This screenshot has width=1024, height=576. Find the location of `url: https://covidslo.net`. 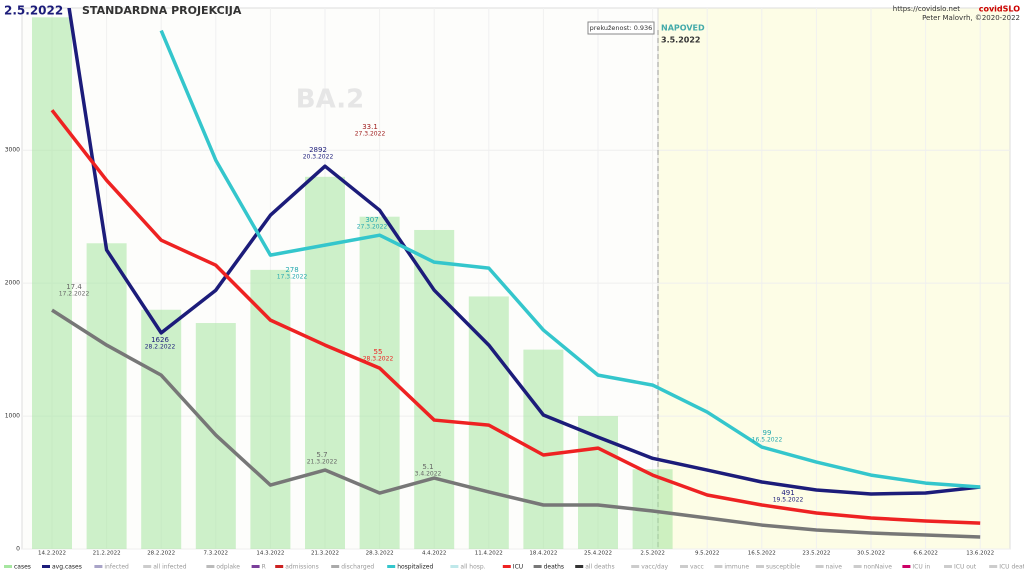

url: https://covidslo.net is located at coordinates (926, 9).